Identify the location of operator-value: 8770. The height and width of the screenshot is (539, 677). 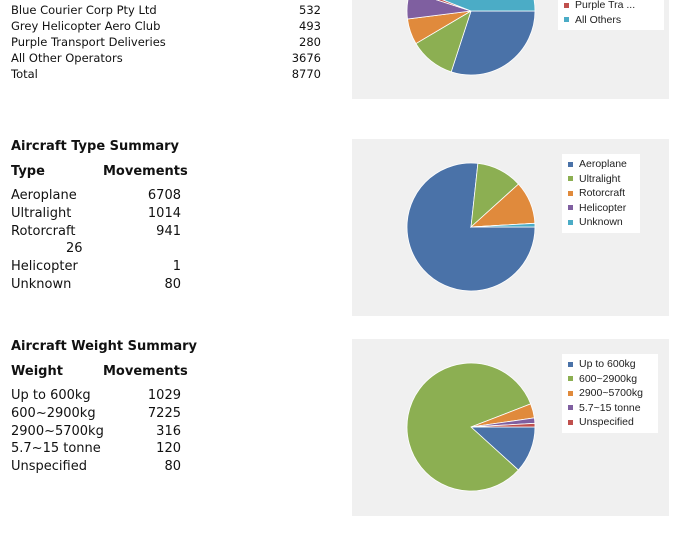
(306, 74).